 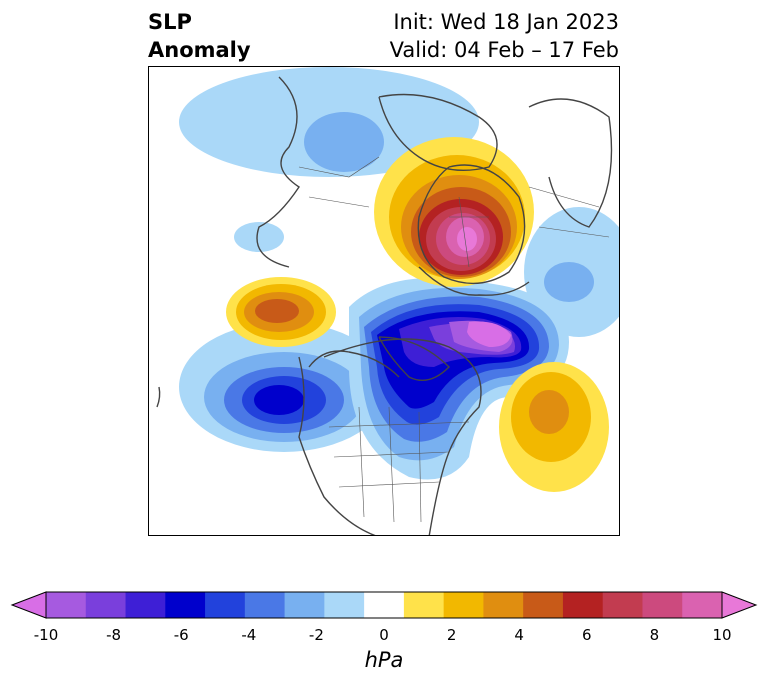 I want to click on colorbar-max-extend, so click(x=739, y=605).